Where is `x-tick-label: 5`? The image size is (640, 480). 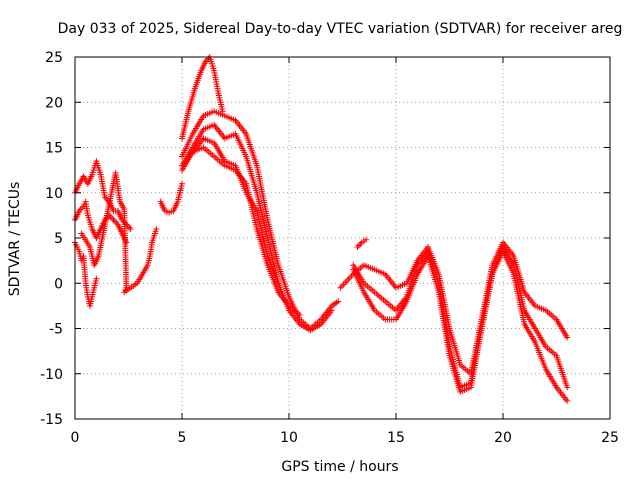
x-tick-label: 5 is located at coordinates (182, 438).